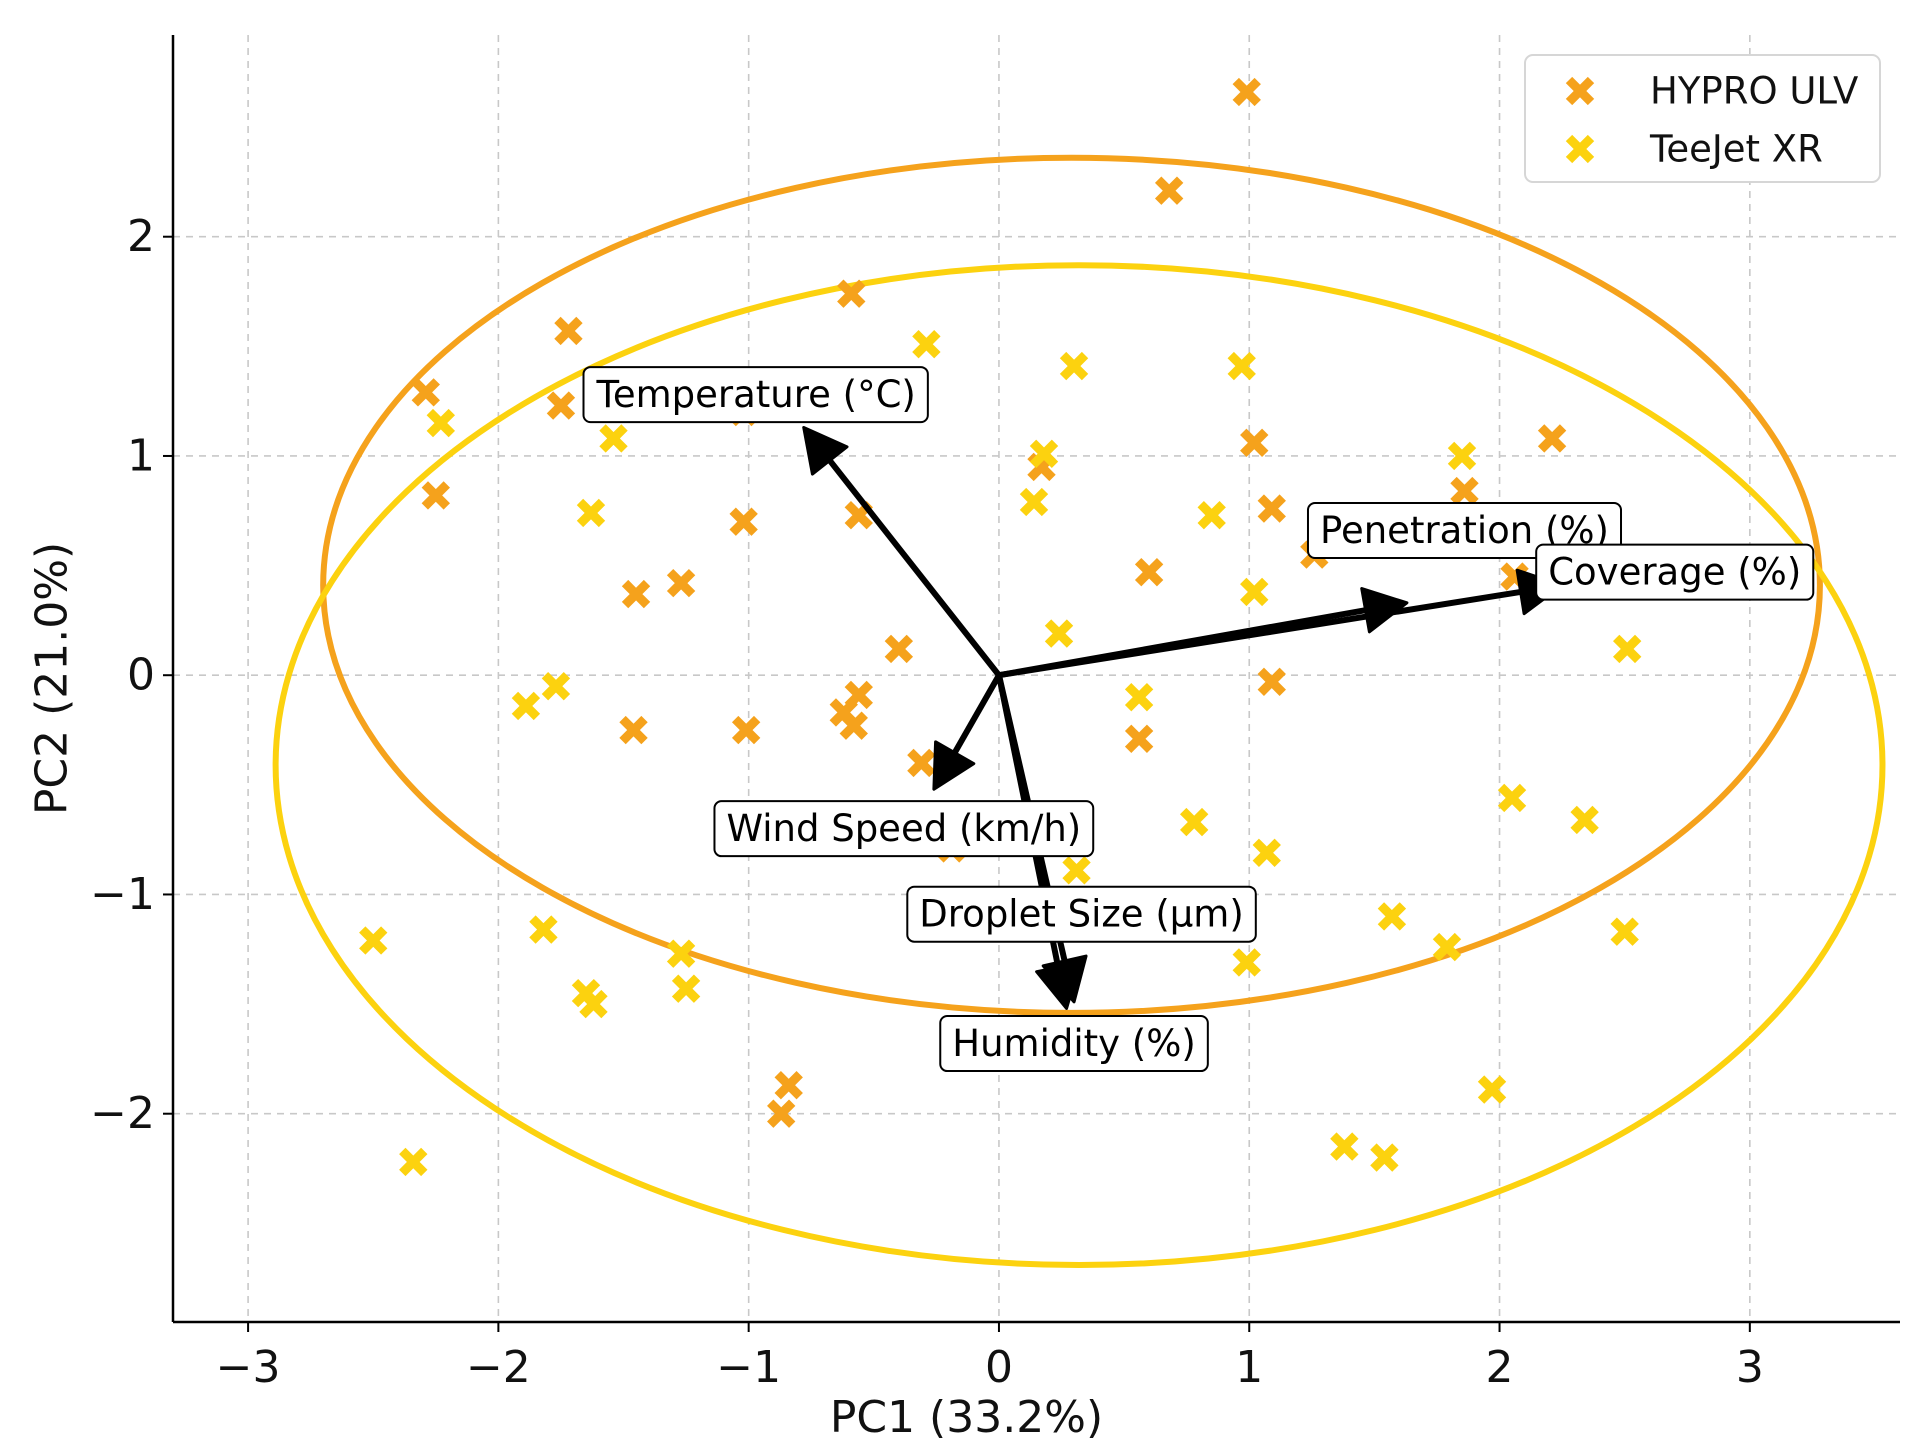 The width and height of the screenshot is (1922, 1453). I want to click on y-tick-label: 2, so click(141, 236).